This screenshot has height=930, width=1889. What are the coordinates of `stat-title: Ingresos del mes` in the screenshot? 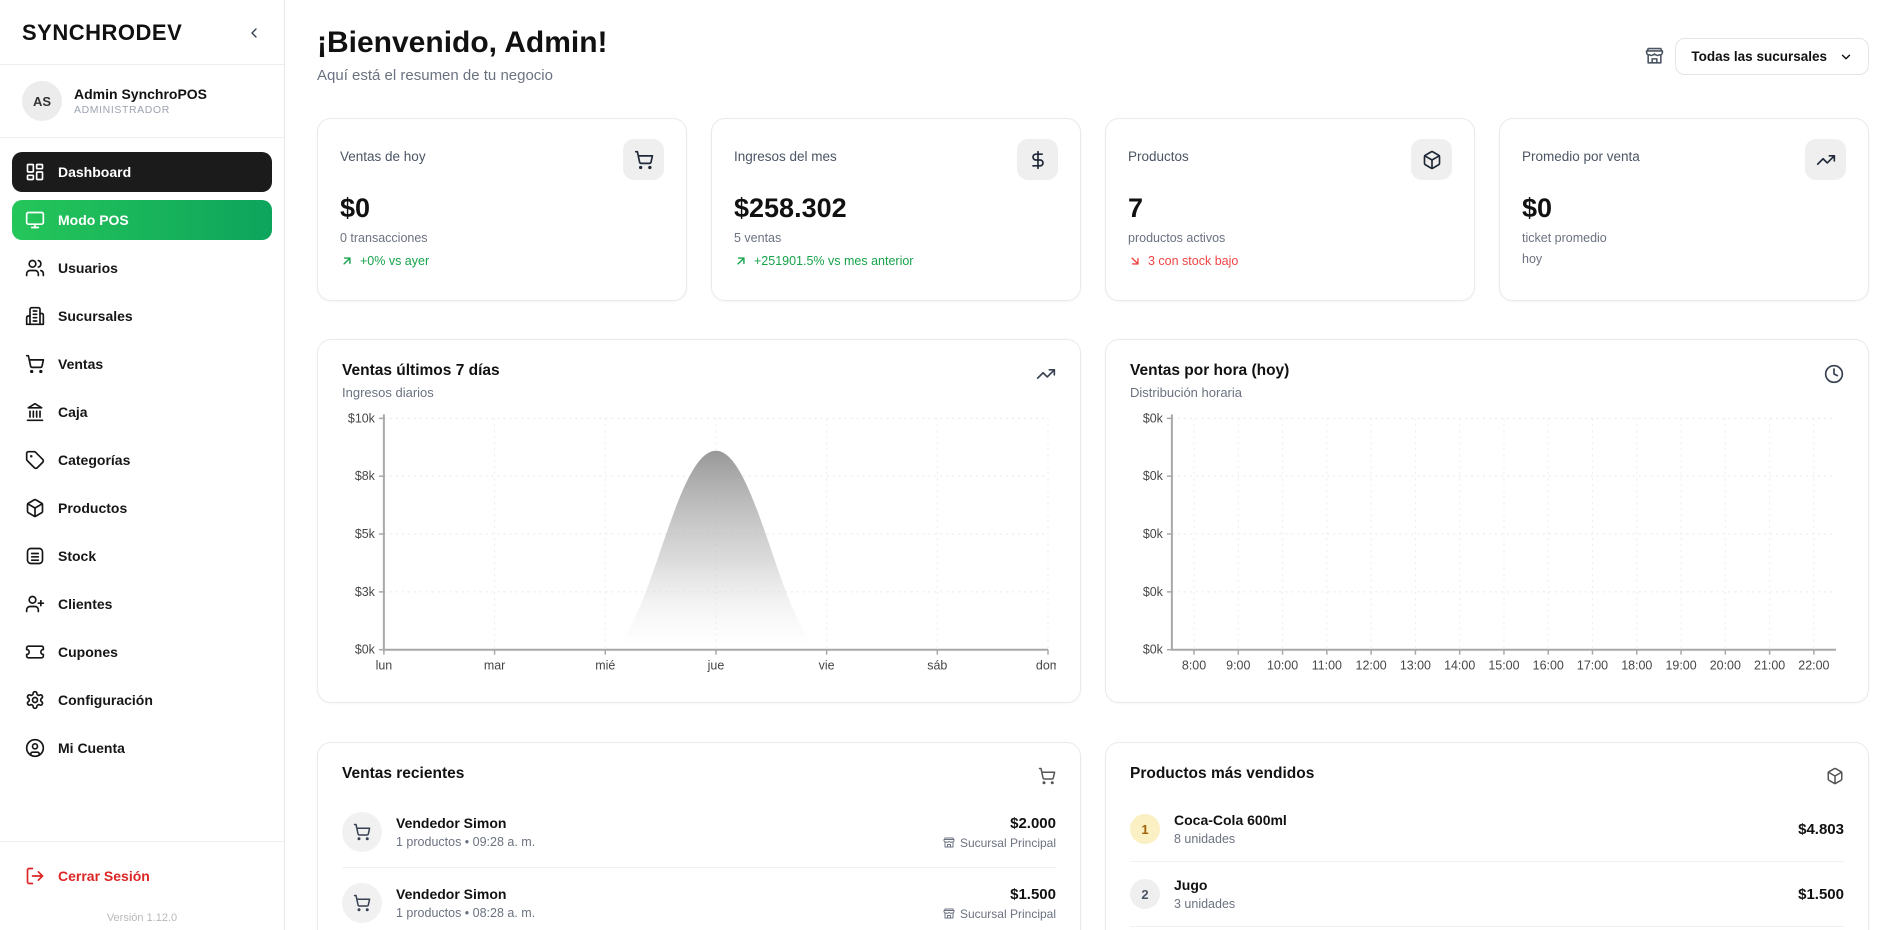 It's located at (785, 156).